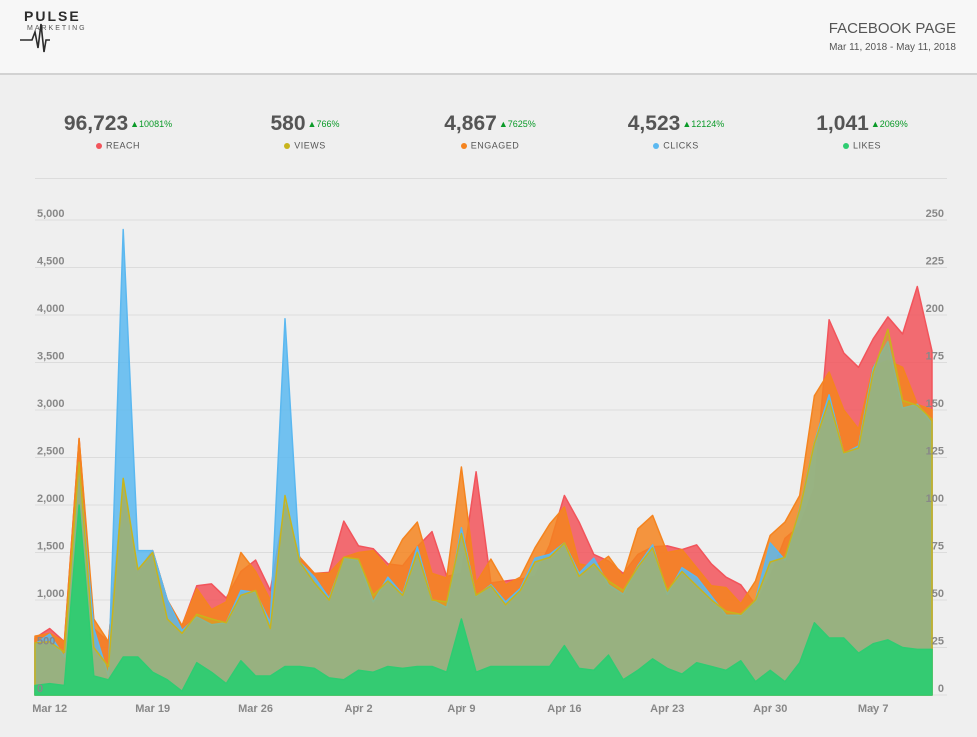  I want to click on legend-dot-likes, so click(845, 145).